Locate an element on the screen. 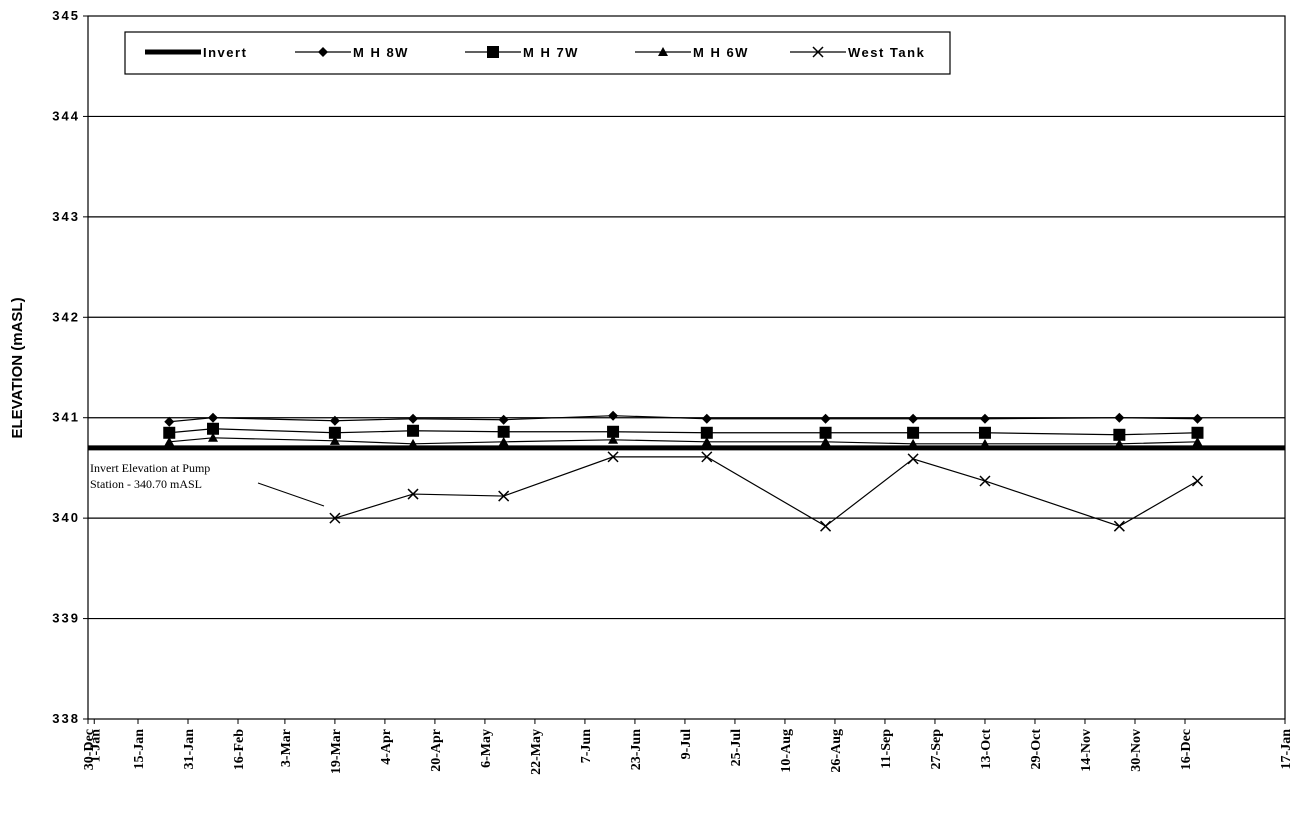  x-tick-label-24: 17-Jan is located at coordinates (1286, 749).